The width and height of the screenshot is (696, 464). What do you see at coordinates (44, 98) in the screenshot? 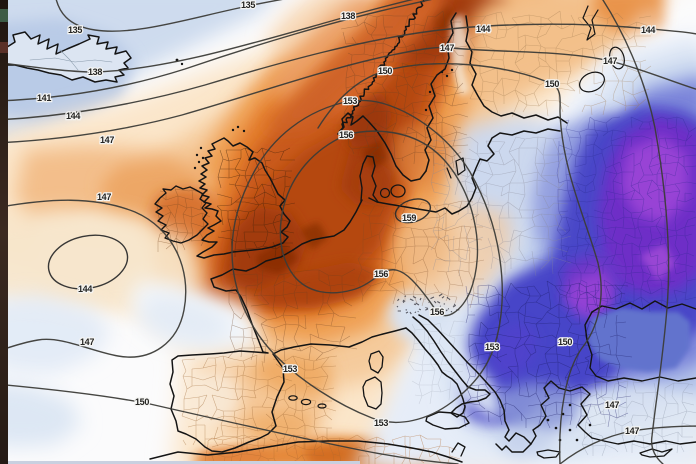
I see `svg-text: 141` at bounding box center [44, 98].